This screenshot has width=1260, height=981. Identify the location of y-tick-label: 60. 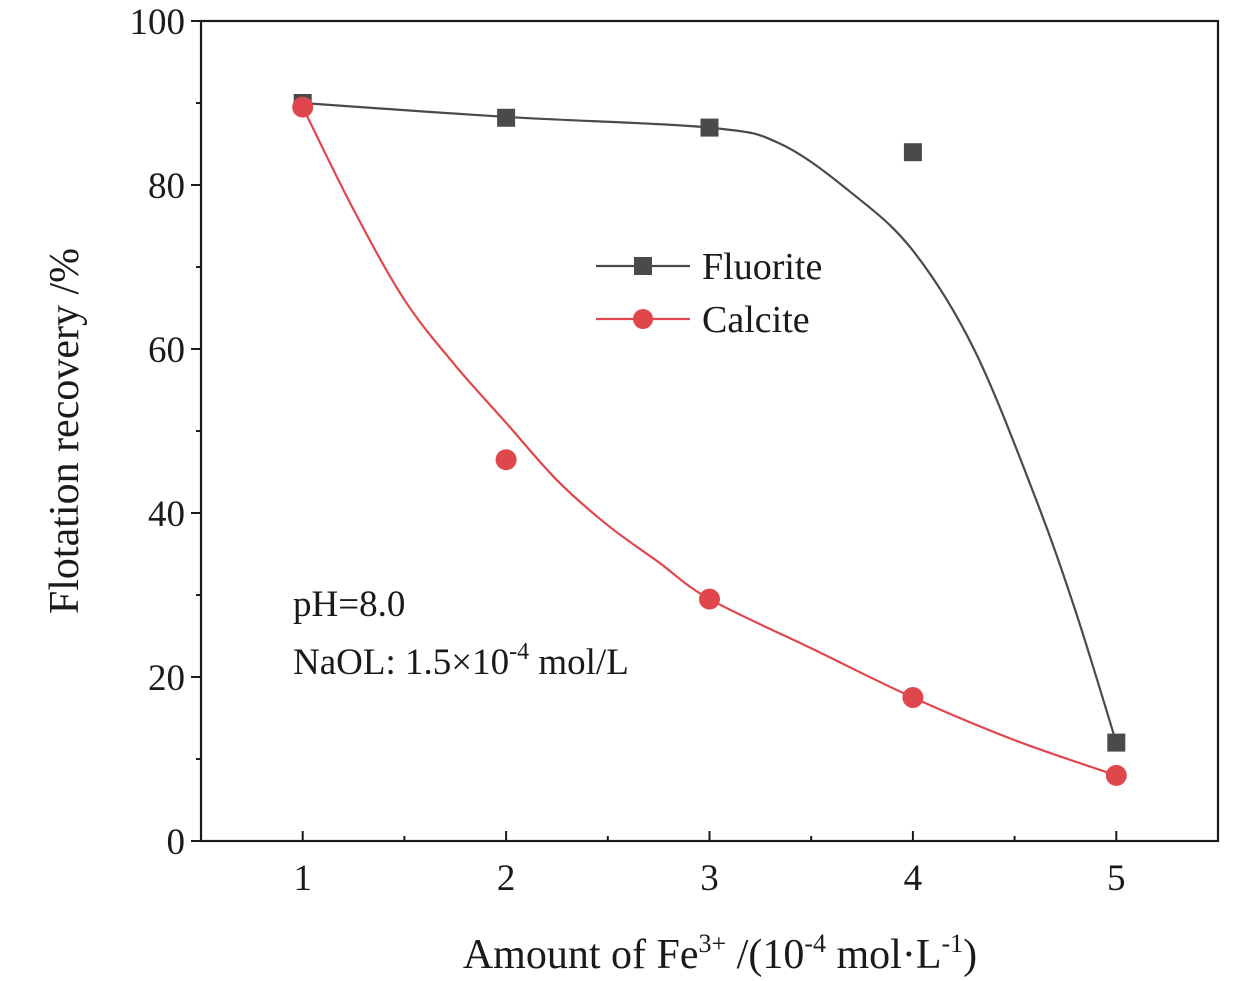
(166, 350).